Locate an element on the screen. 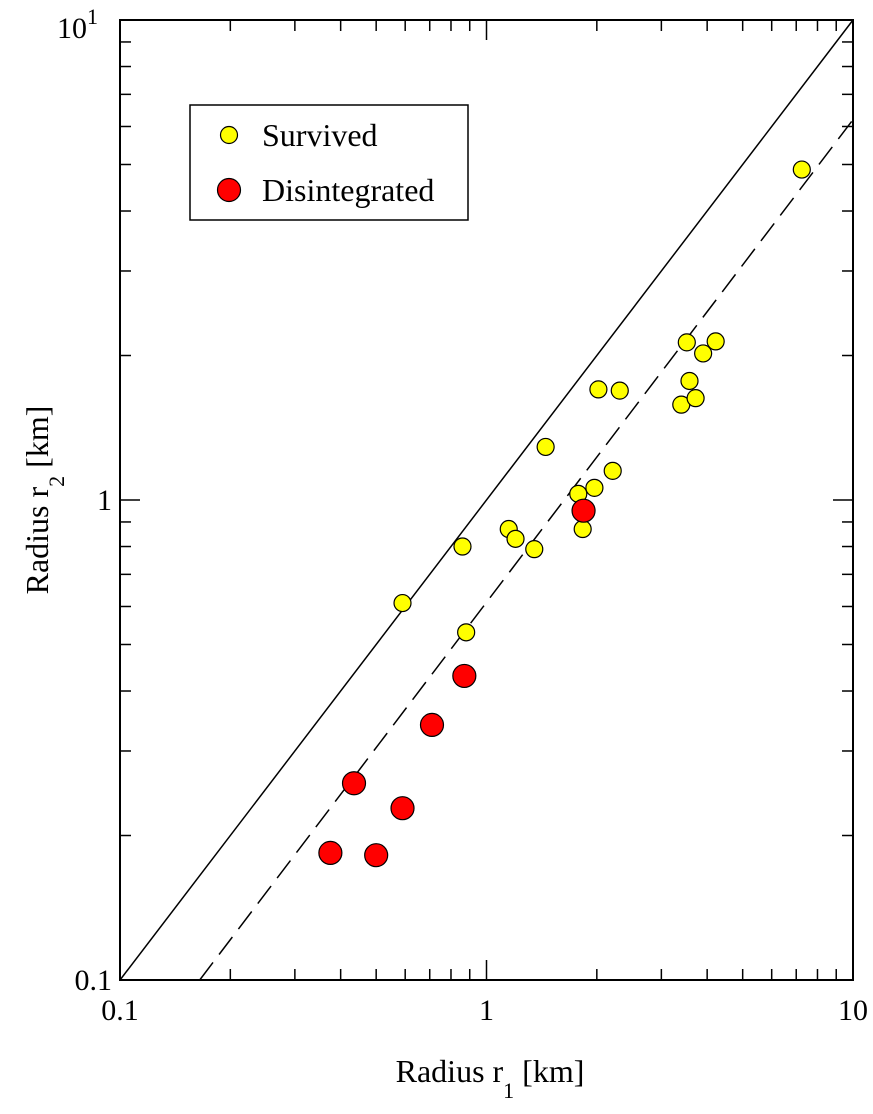 This screenshot has height=1114, width=873. legend-marker-survived is located at coordinates (229, 135).